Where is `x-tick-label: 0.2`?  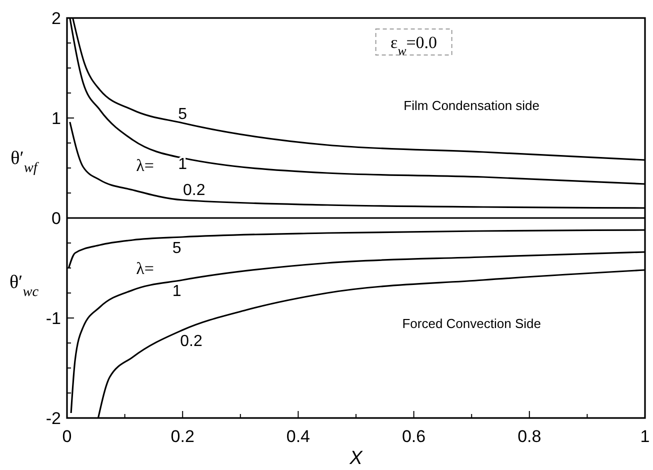 x-tick-label: 0.2 is located at coordinates (182, 436).